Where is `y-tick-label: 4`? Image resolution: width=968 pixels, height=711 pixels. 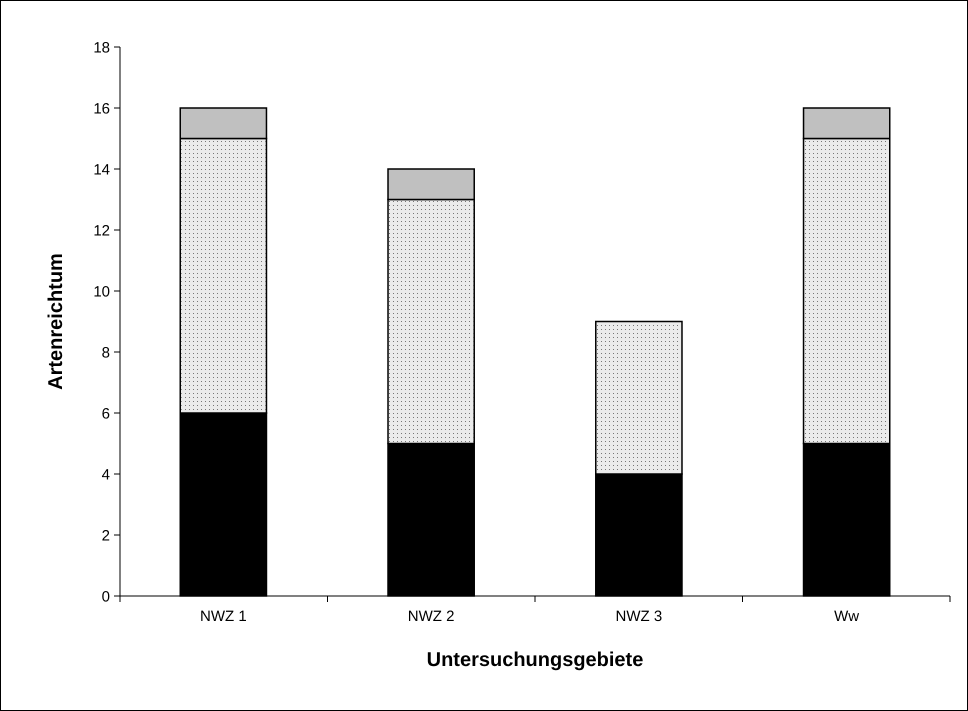 y-tick-label: 4 is located at coordinates (106, 475).